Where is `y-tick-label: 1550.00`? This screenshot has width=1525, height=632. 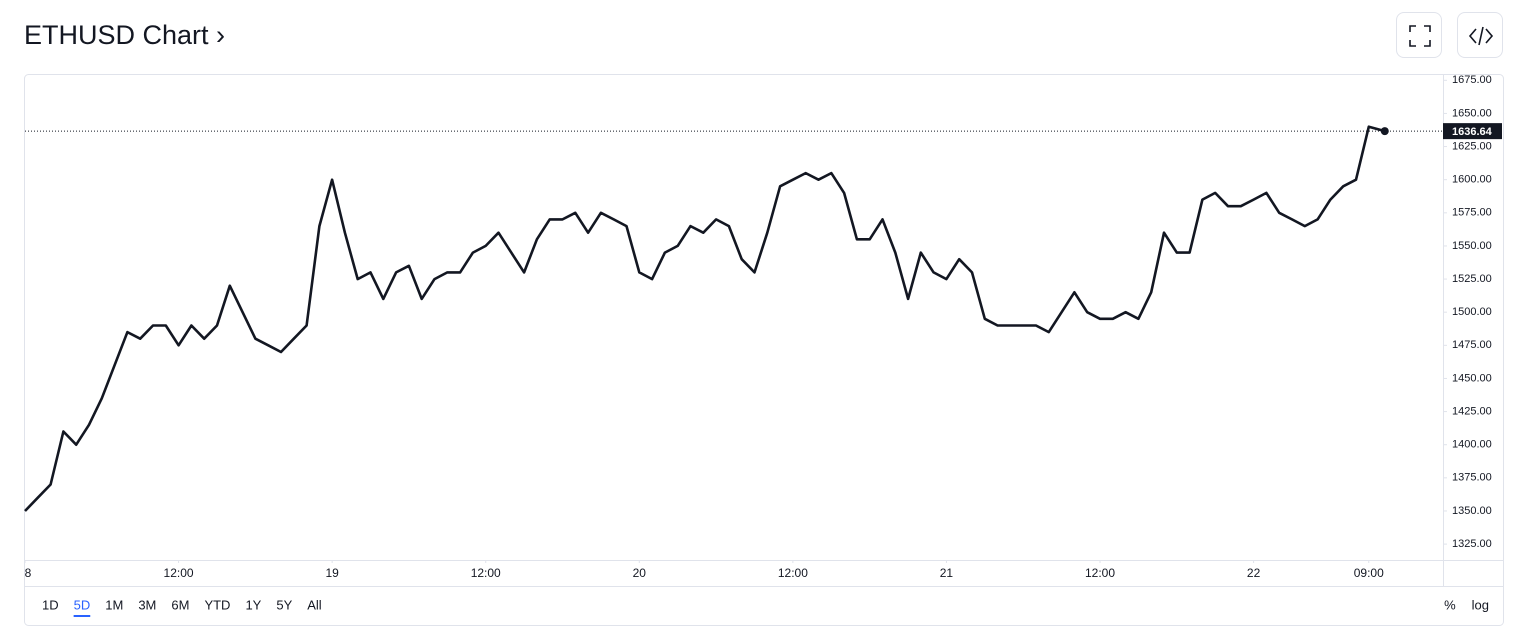 y-tick-label: 1550.00 is located at coordinates (1472, 246).